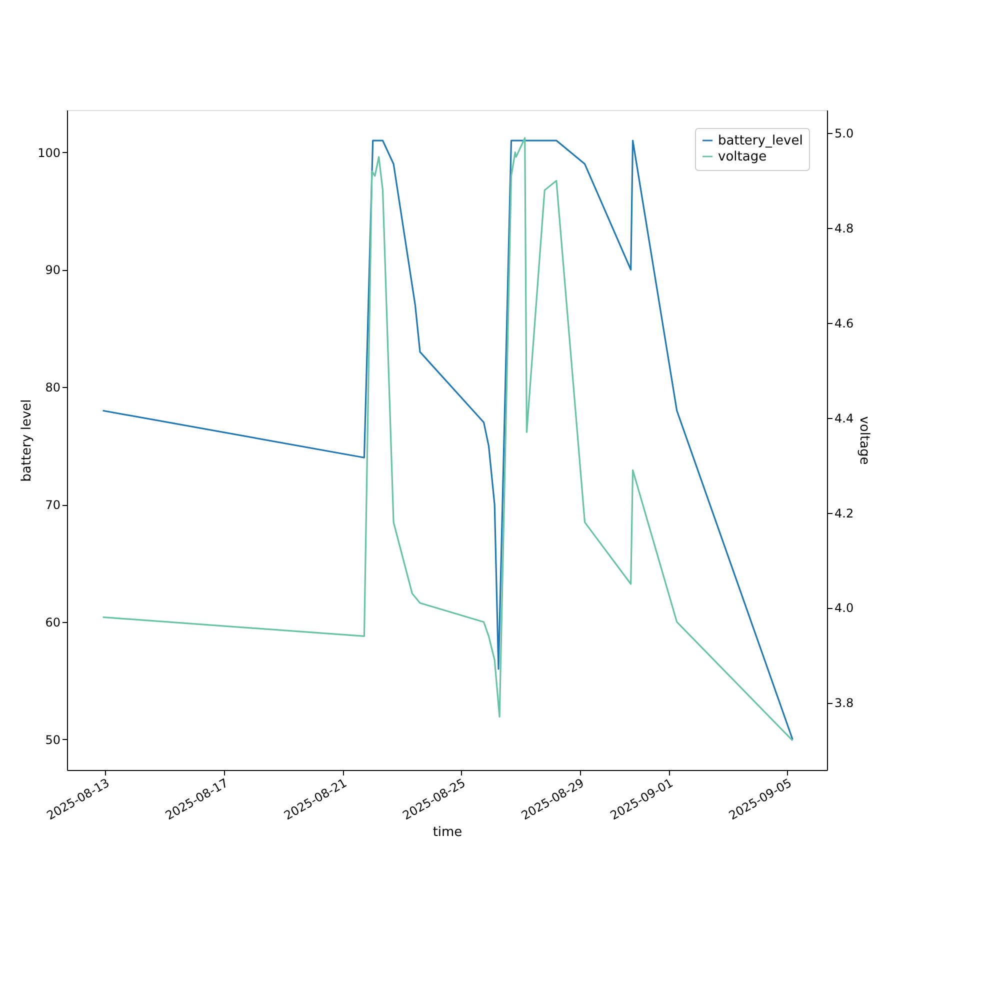 This screenshot has width=1000, height=1000. Describe the element at coordinates (52, 623) in the screenshot. I see `y-tick-label: 60` at that location.